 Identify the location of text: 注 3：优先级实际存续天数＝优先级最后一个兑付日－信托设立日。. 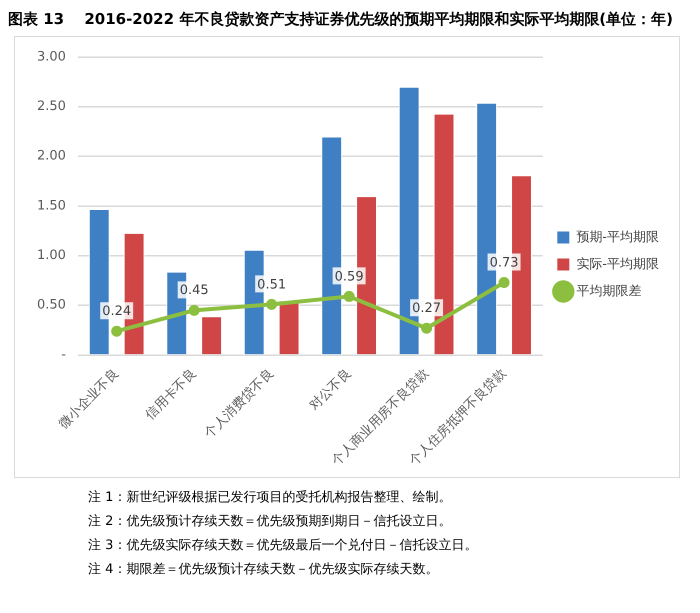
(283, 546).